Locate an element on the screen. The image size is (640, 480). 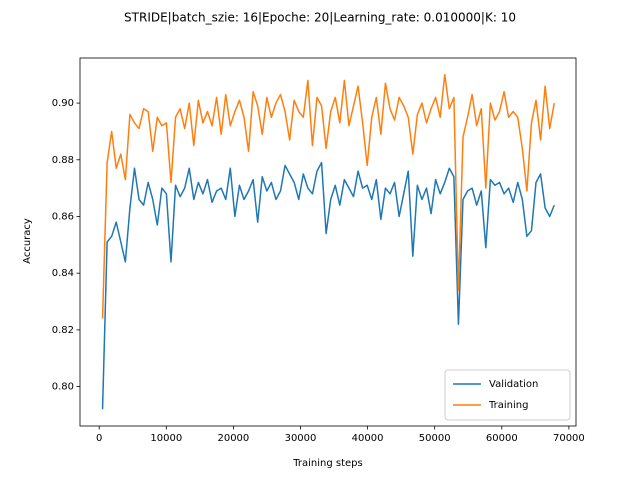
legend-label: Training is located at coordinates (508, 405).